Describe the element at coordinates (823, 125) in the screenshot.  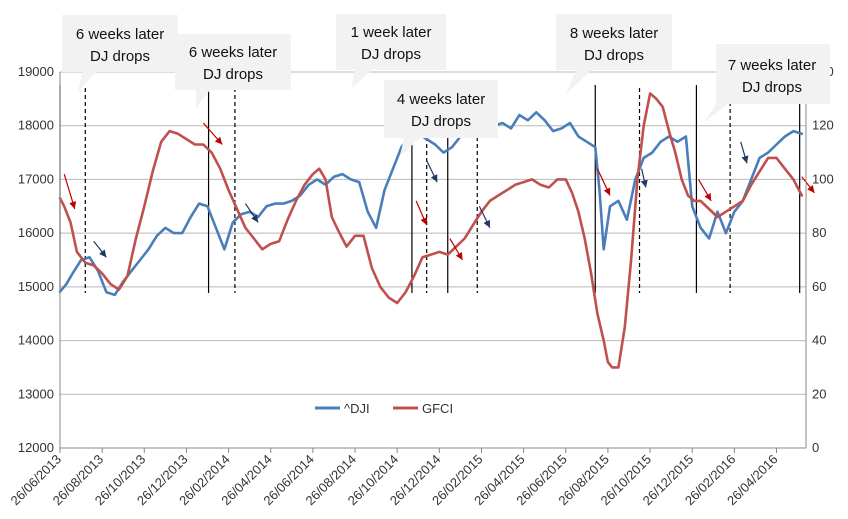
I see `right-tick-label: 120` at that location.